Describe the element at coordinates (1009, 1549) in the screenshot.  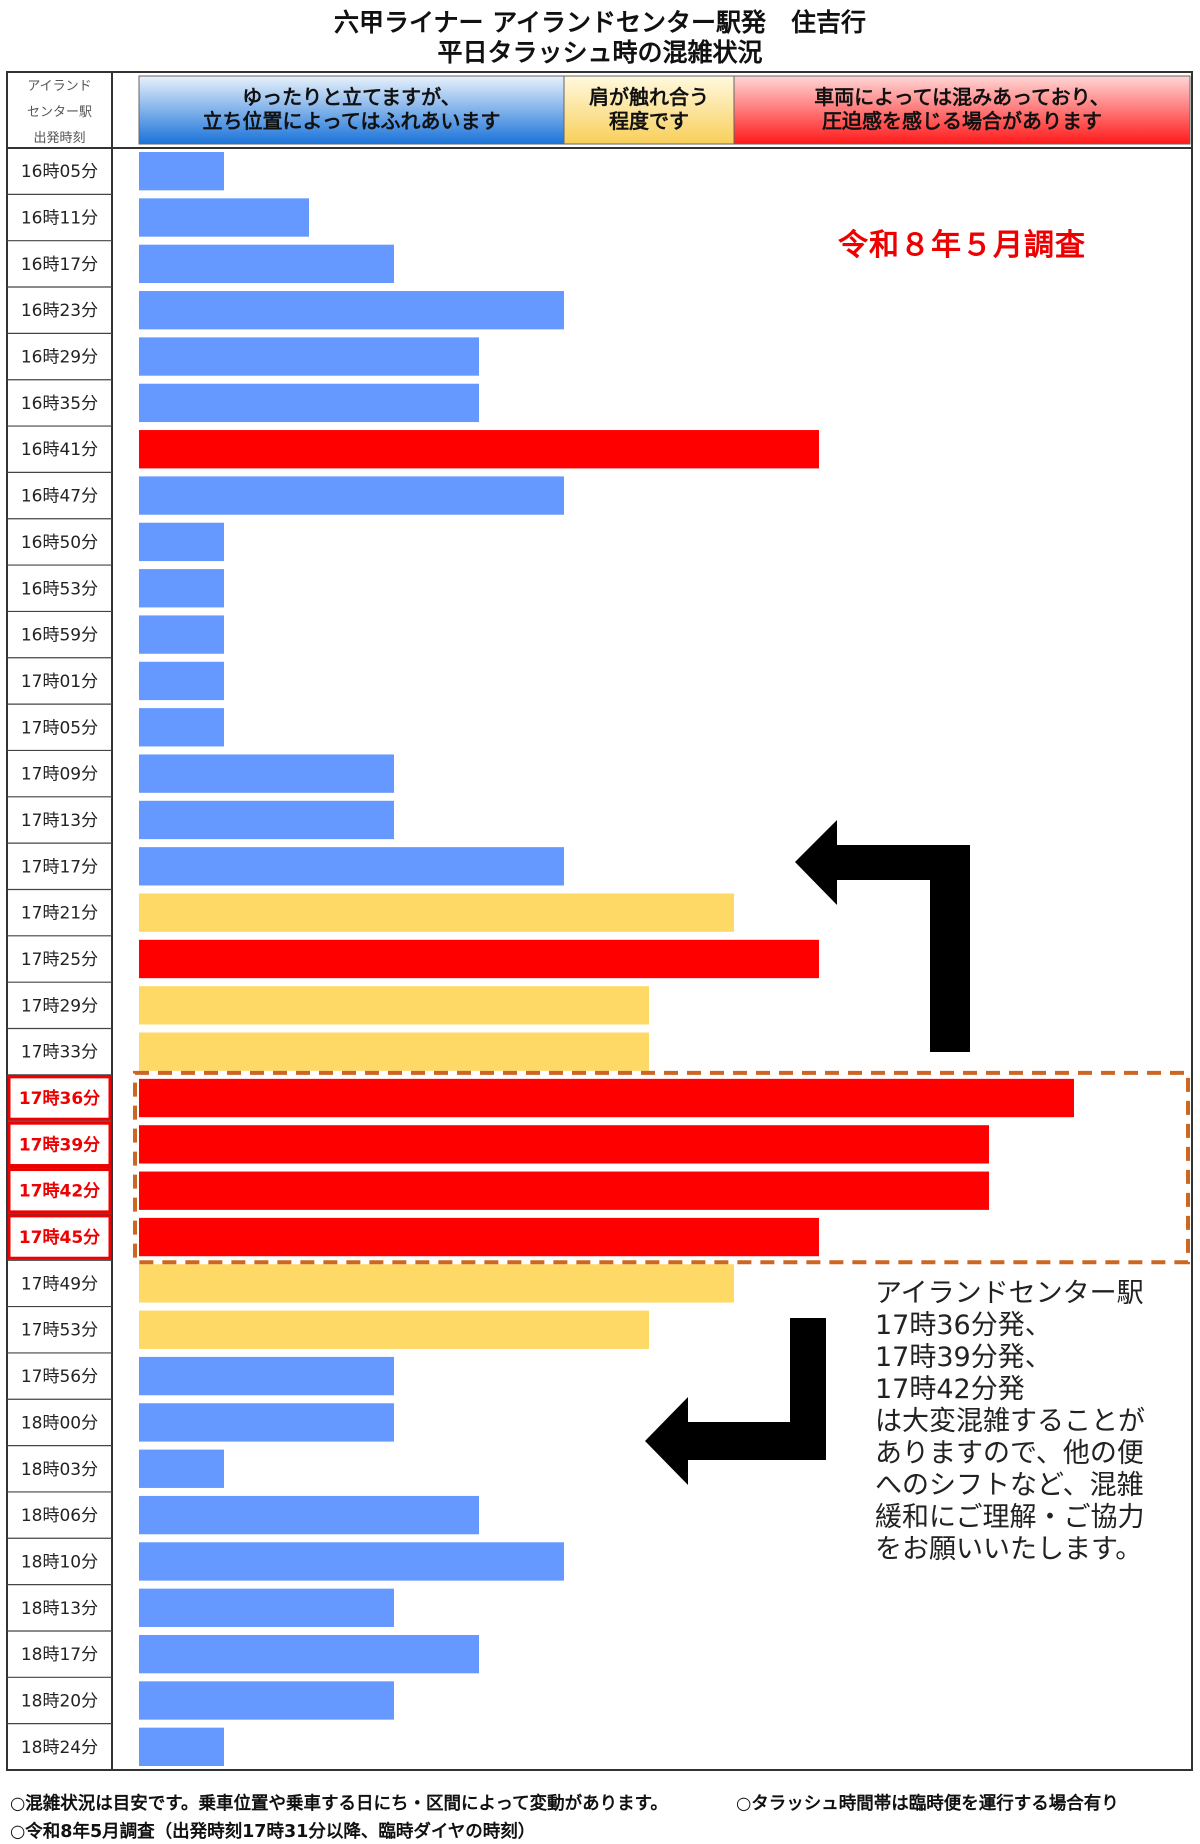
I see `callout-line: をお願いいたします。` at that location.